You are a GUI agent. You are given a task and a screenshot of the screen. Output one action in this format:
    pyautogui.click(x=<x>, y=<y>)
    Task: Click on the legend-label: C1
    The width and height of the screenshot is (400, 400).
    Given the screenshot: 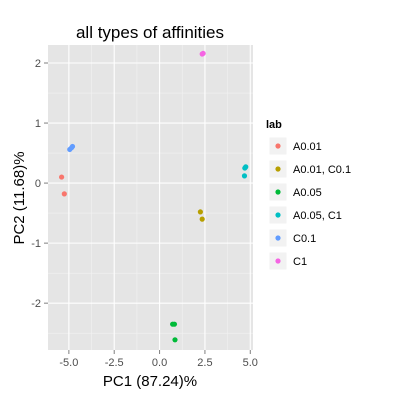 What is the action you would take?
    pyautogui.click(x=300, y=262)
    